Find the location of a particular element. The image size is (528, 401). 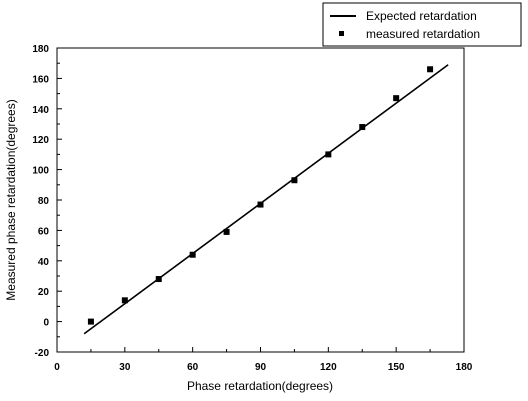

x-tick-label: 0 is located at coordinates (57, 367).